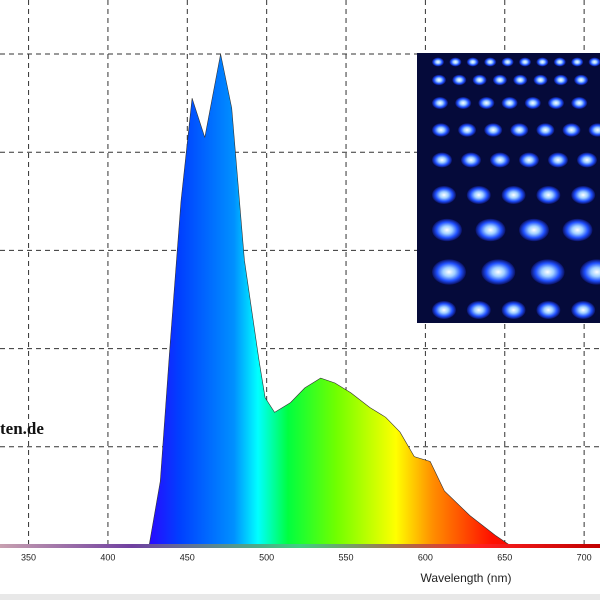 The height and width of the screenshot is (600, 600). What do you see at coordinates (466, 578) in the screenshot?
I see `x-axis-label: Wavelength (nm)` at bounding box center [466, 578].